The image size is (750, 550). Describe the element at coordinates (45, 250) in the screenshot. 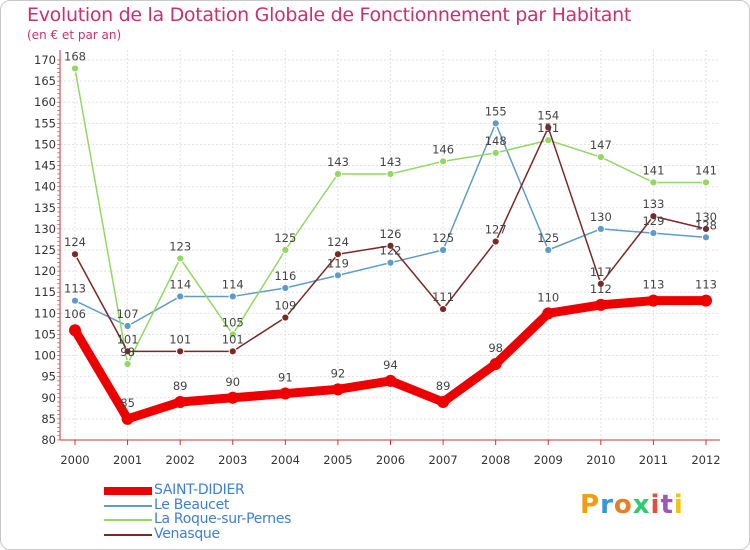

I see `y-tick-label: 125` at that location.